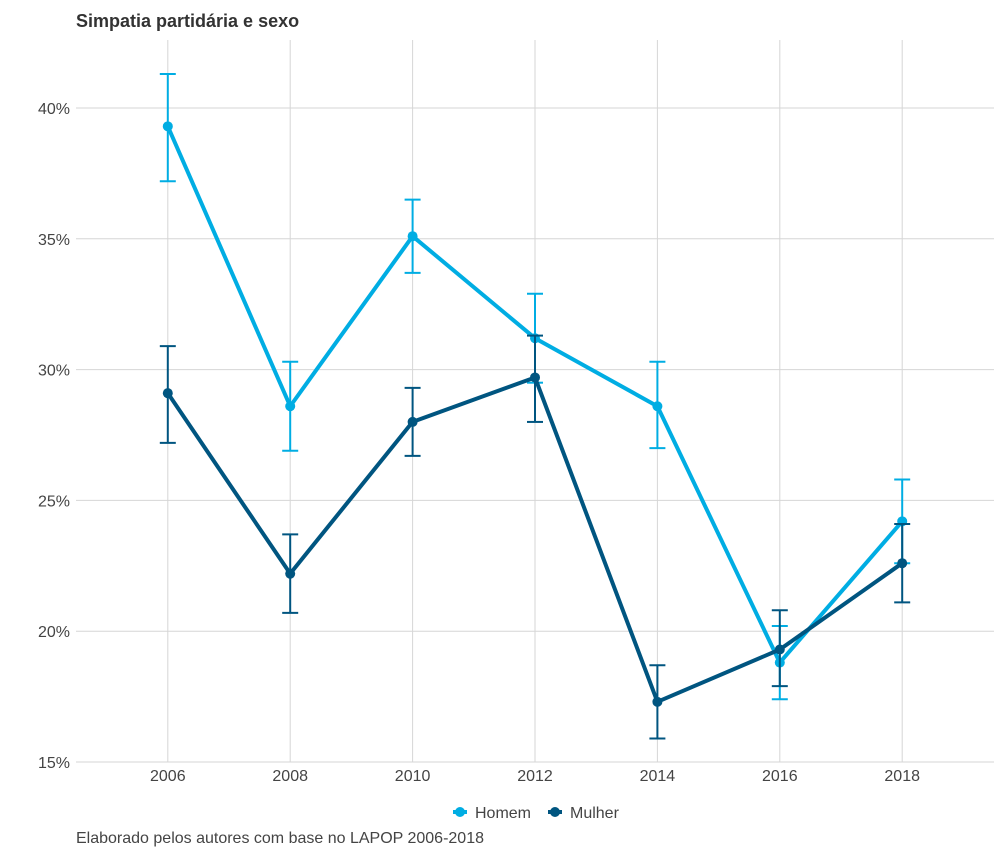 The width and height of the screenshot is (1008, 864). I want to click on y-tick-label: 25%, so click(54, 501).